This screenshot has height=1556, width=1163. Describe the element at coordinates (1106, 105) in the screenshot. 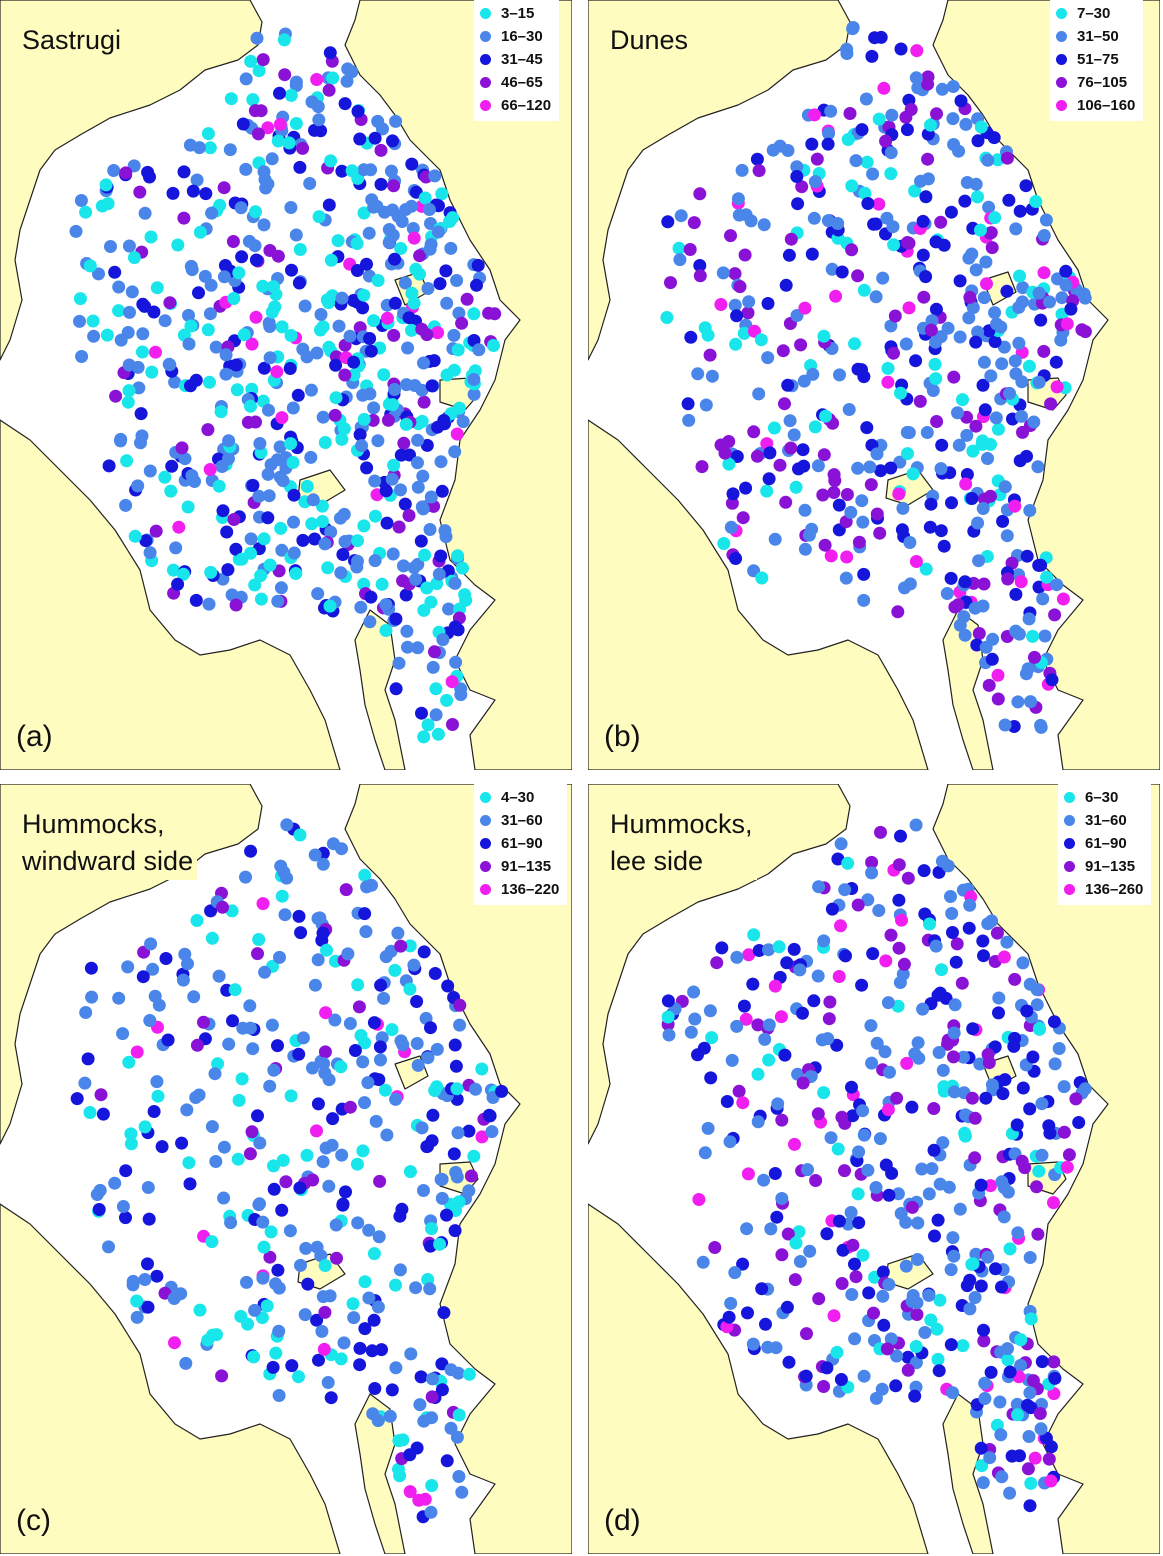

I see `legend-label: 106–160` at that location.